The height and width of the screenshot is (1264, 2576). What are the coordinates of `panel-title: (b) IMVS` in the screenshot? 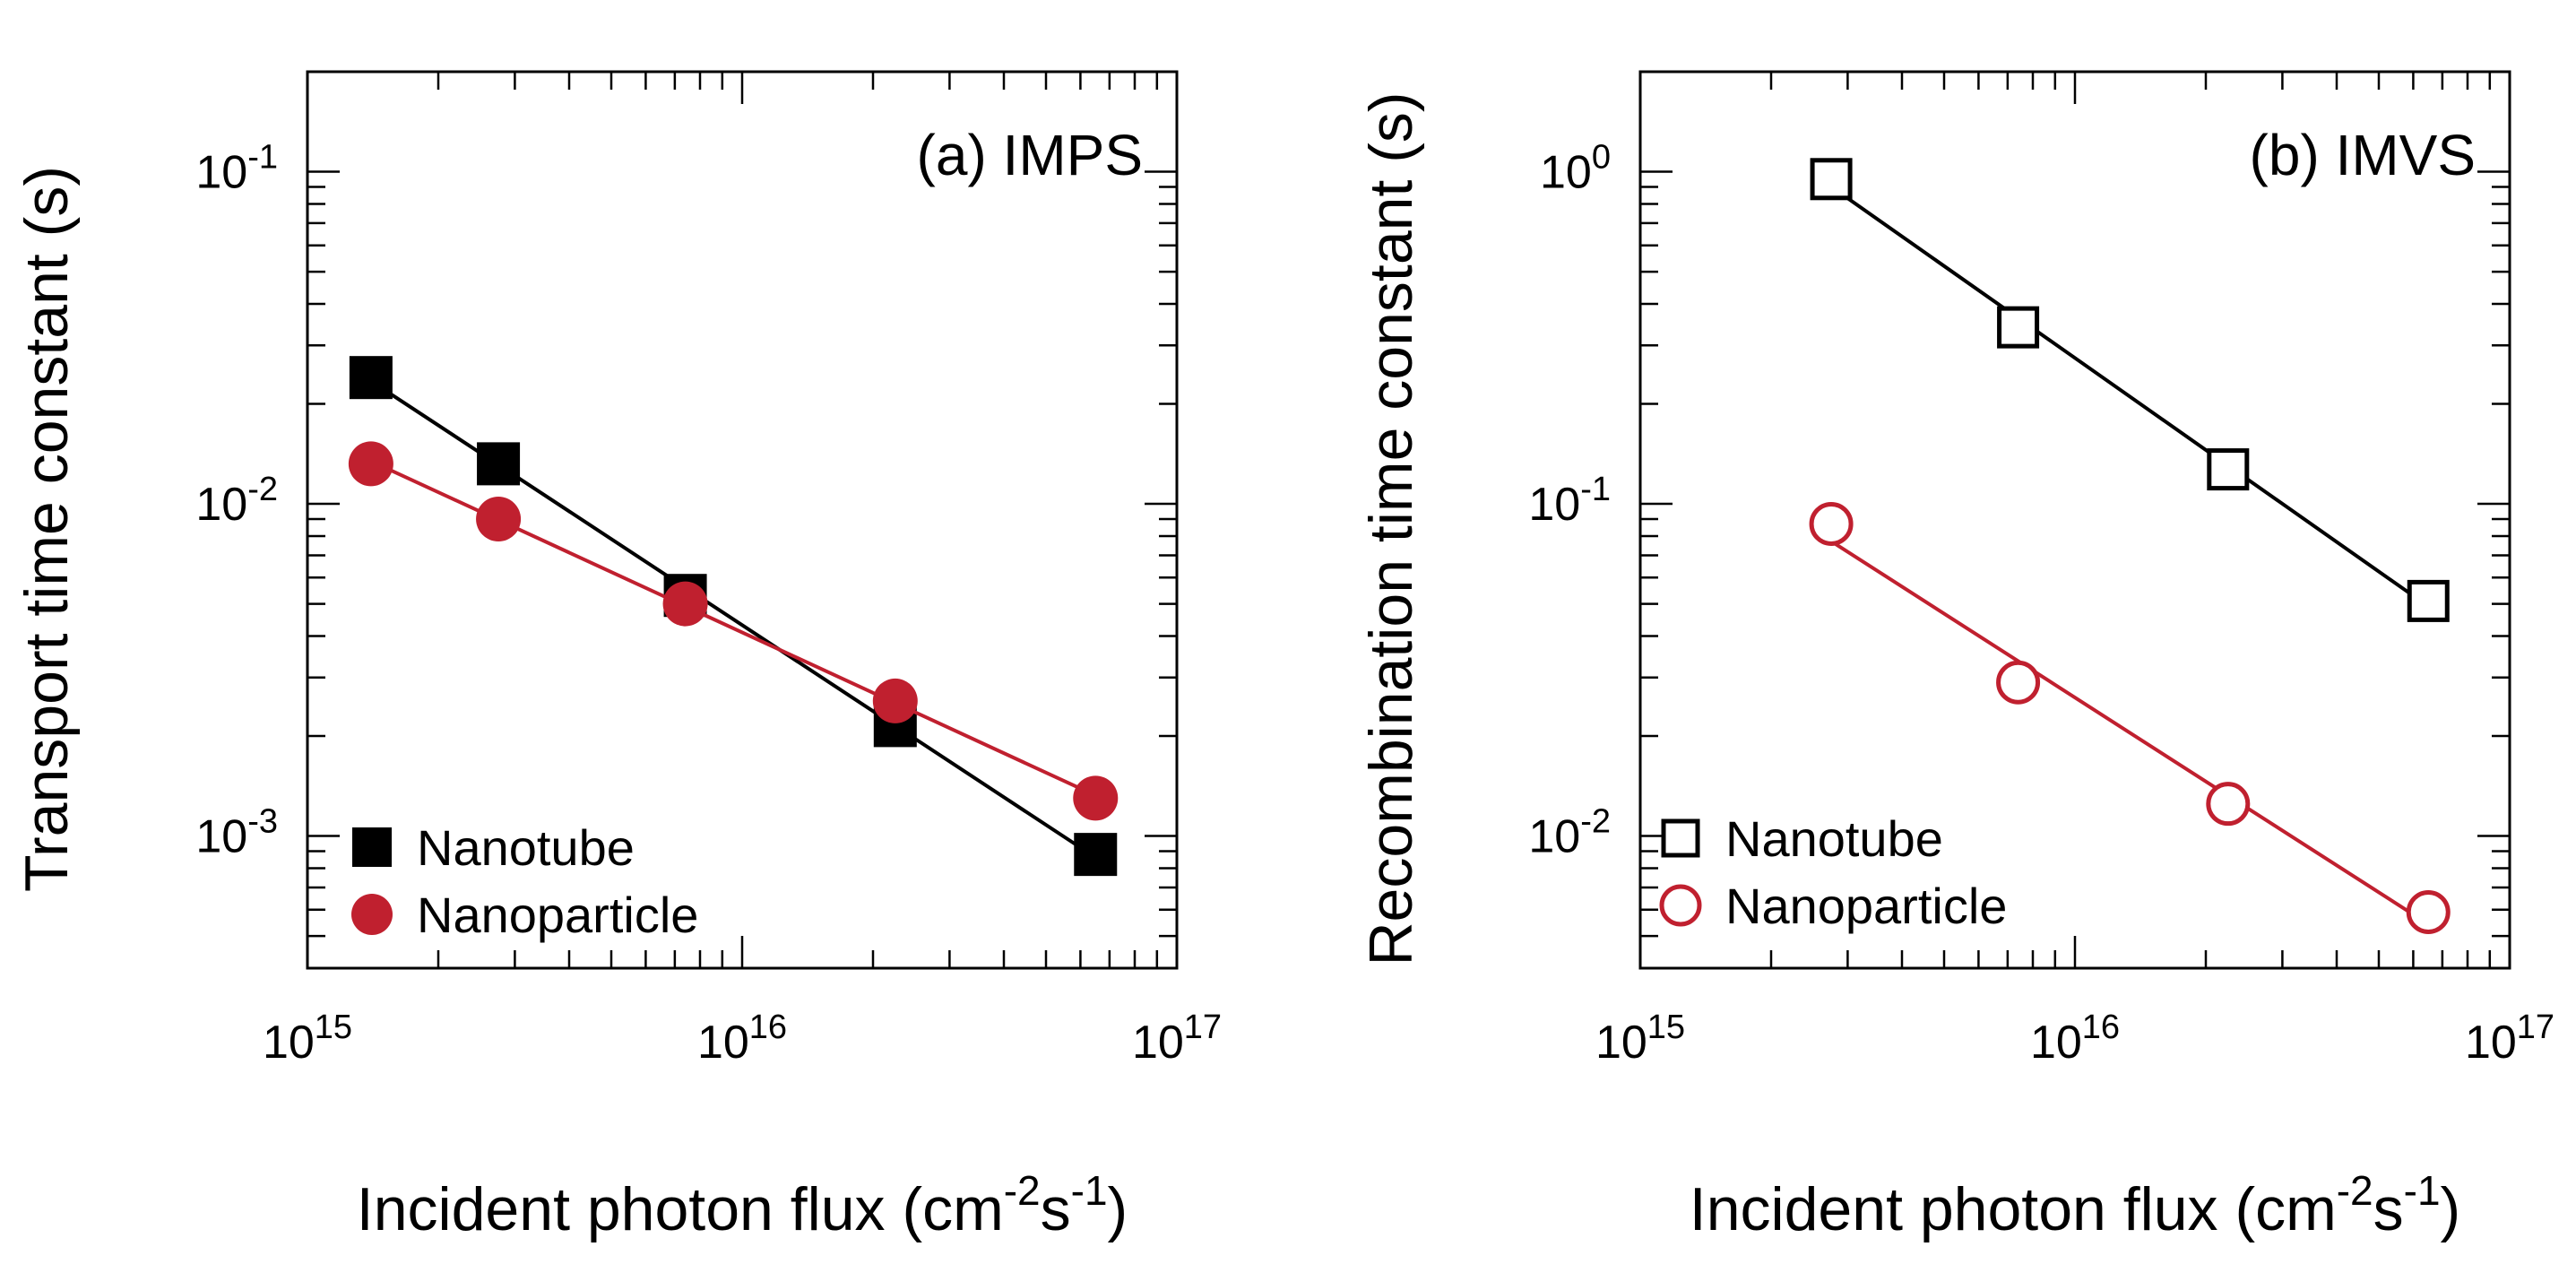 It's located at (2363, 155).